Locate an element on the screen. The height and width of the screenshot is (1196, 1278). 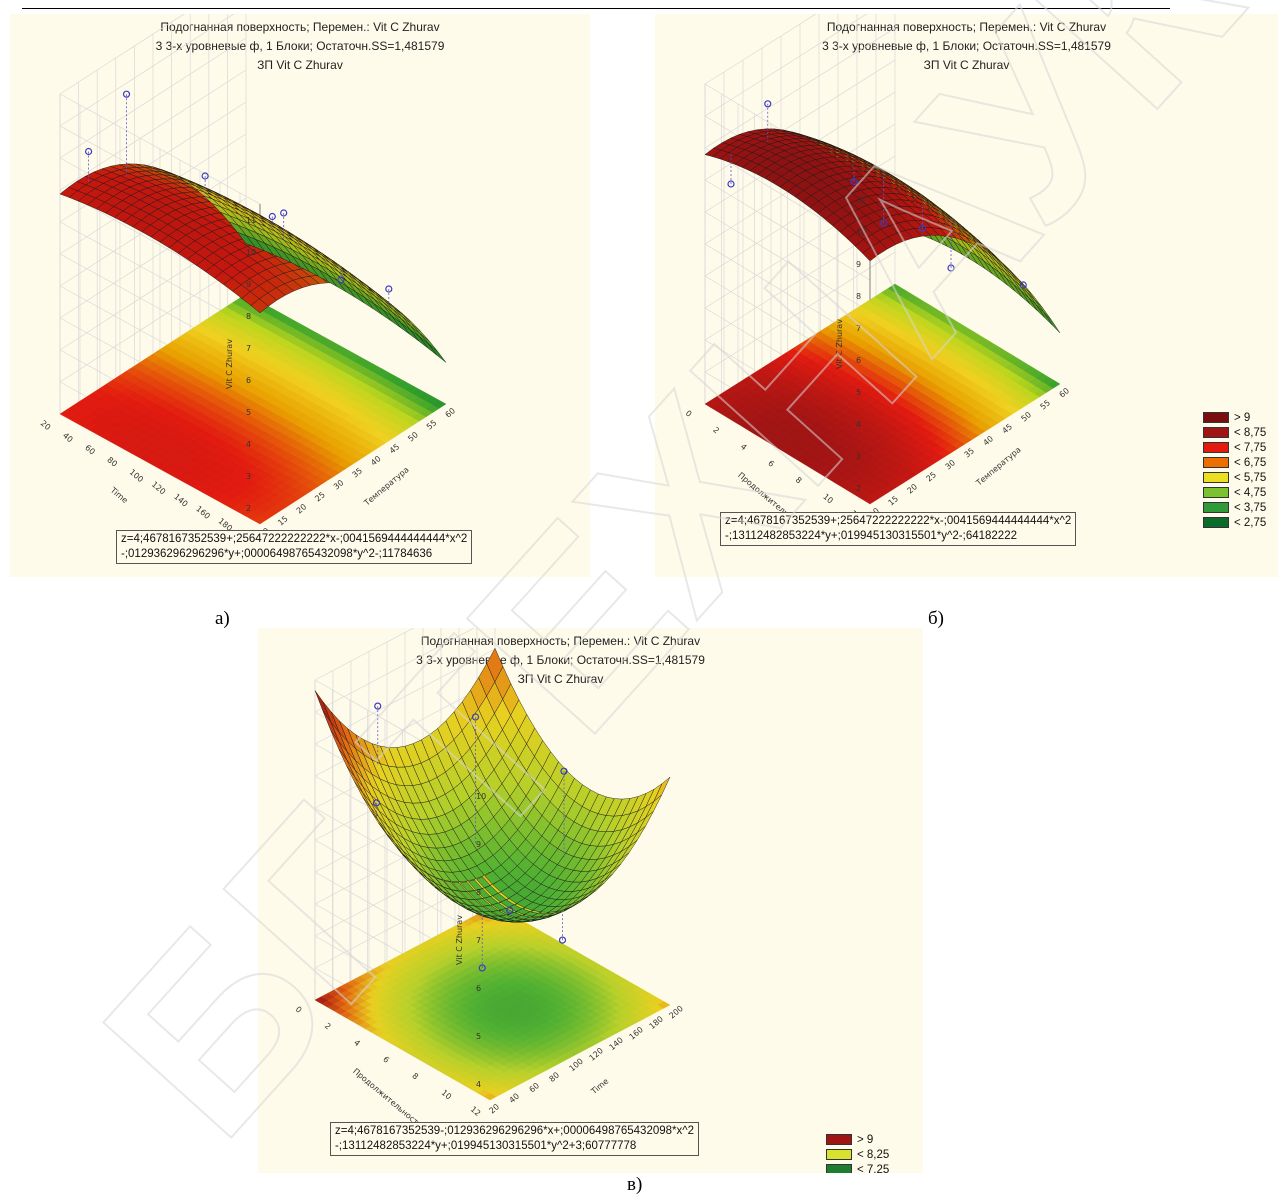
y-tick-label: 80 is located at coordinates (112, 461).